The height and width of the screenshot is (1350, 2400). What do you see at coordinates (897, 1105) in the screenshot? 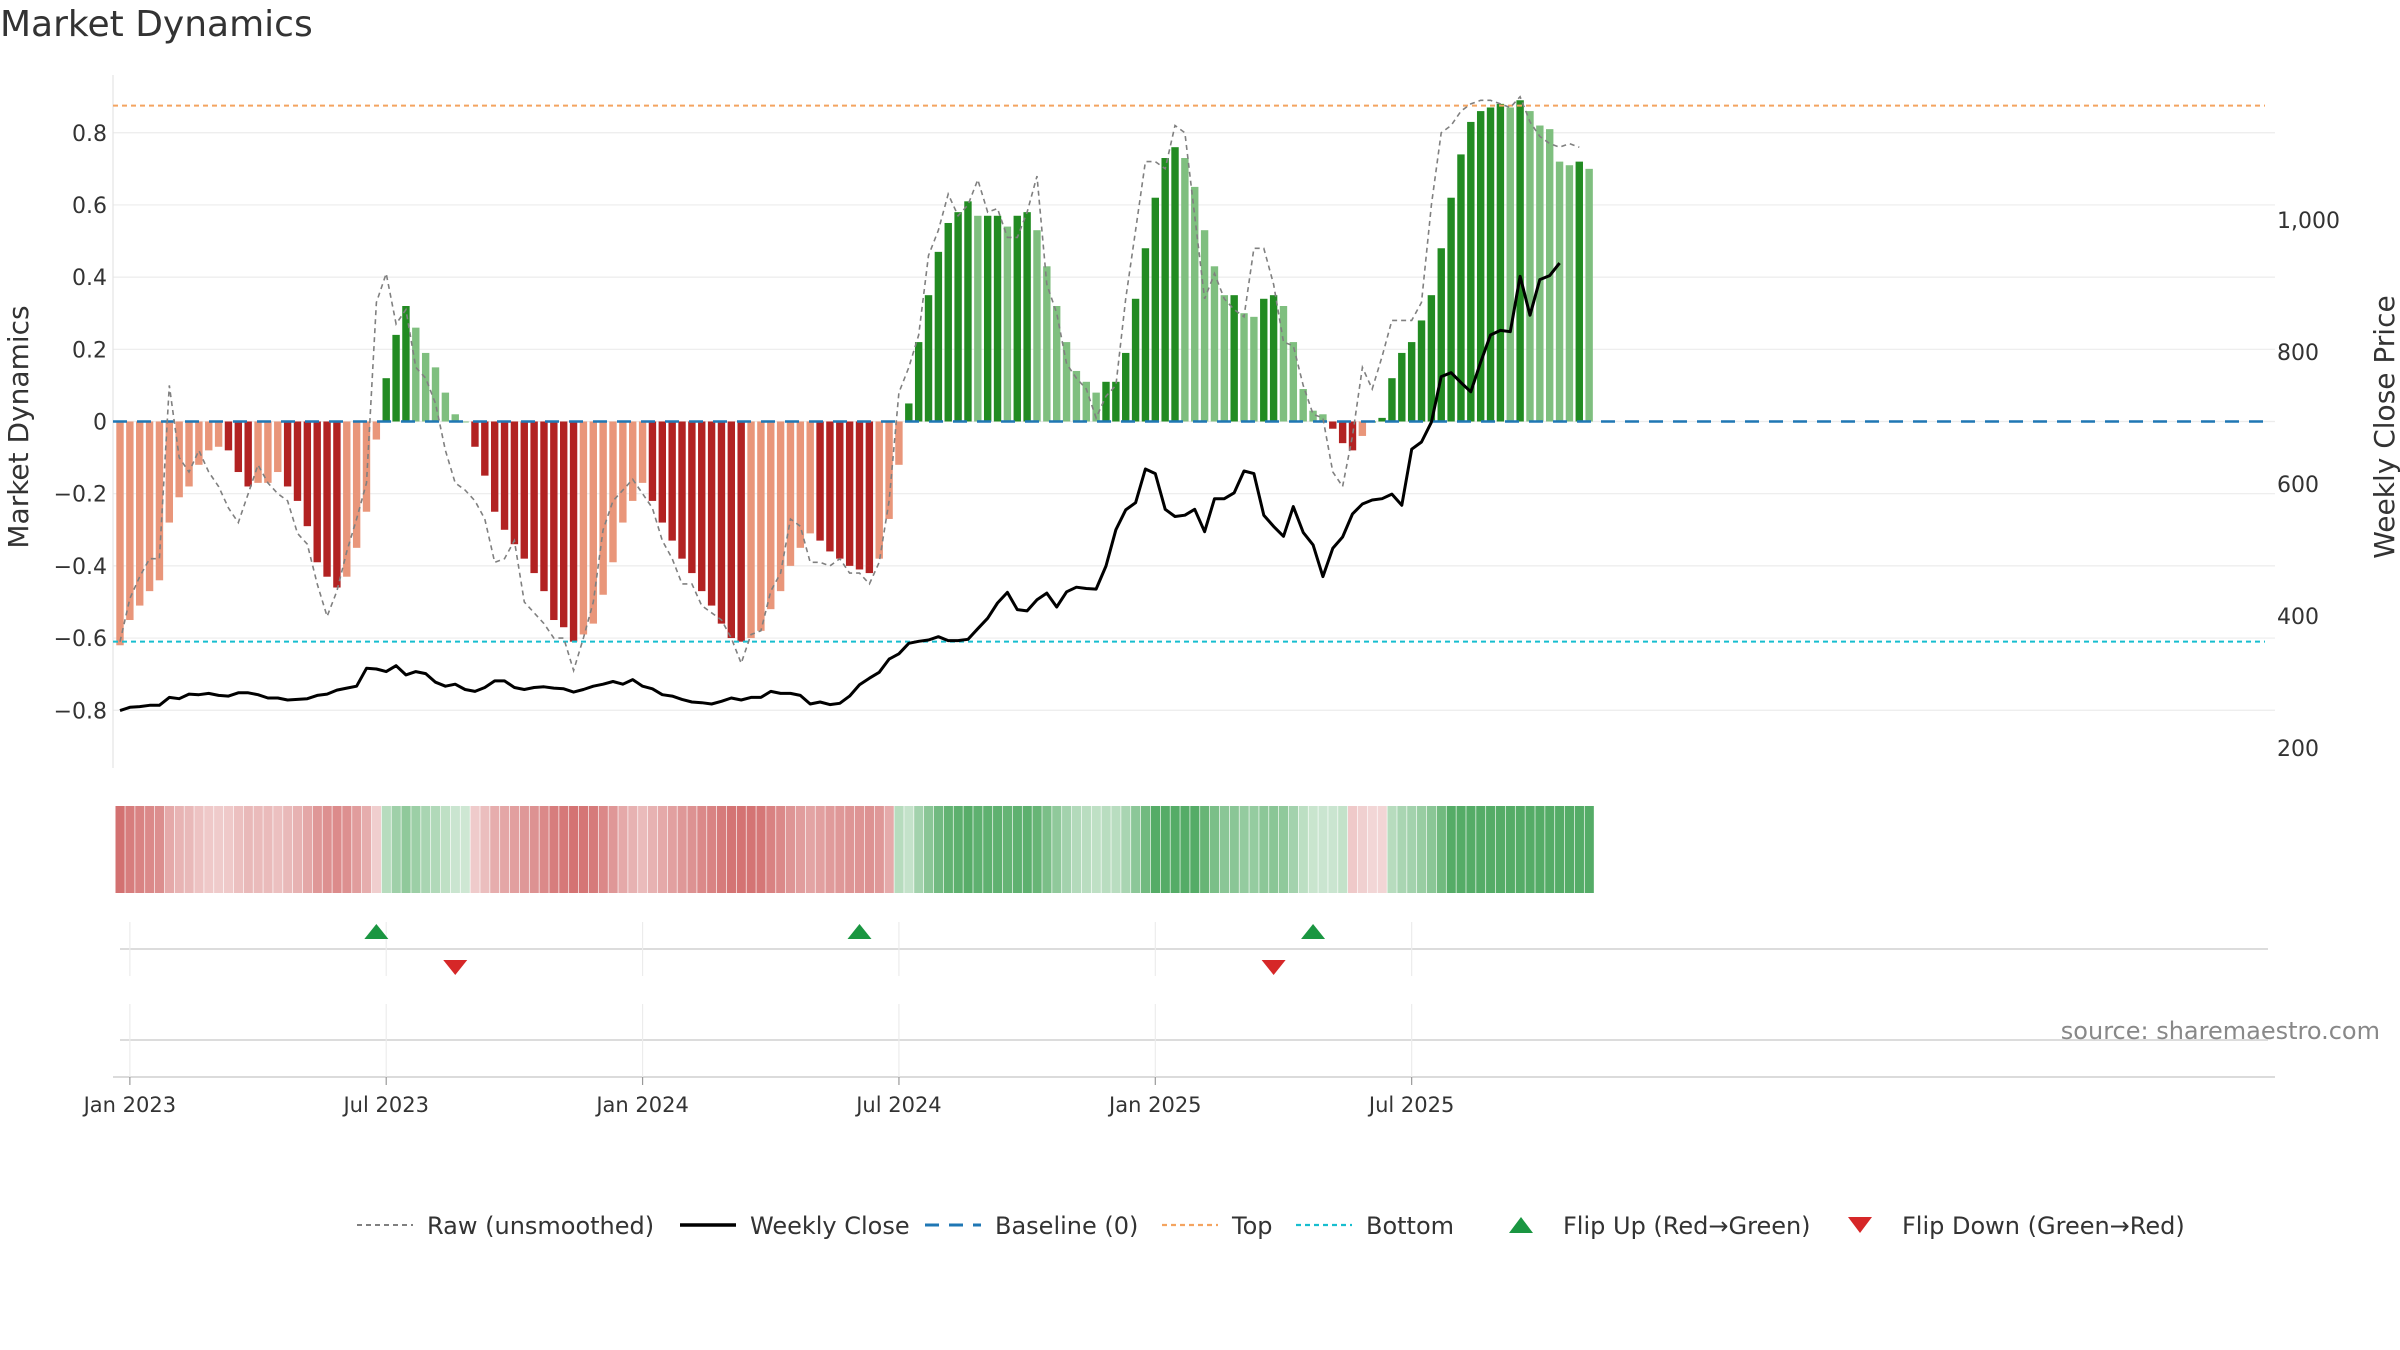
I see `date-tick-label: Jul 2024` at bounding box center [897, 1105].